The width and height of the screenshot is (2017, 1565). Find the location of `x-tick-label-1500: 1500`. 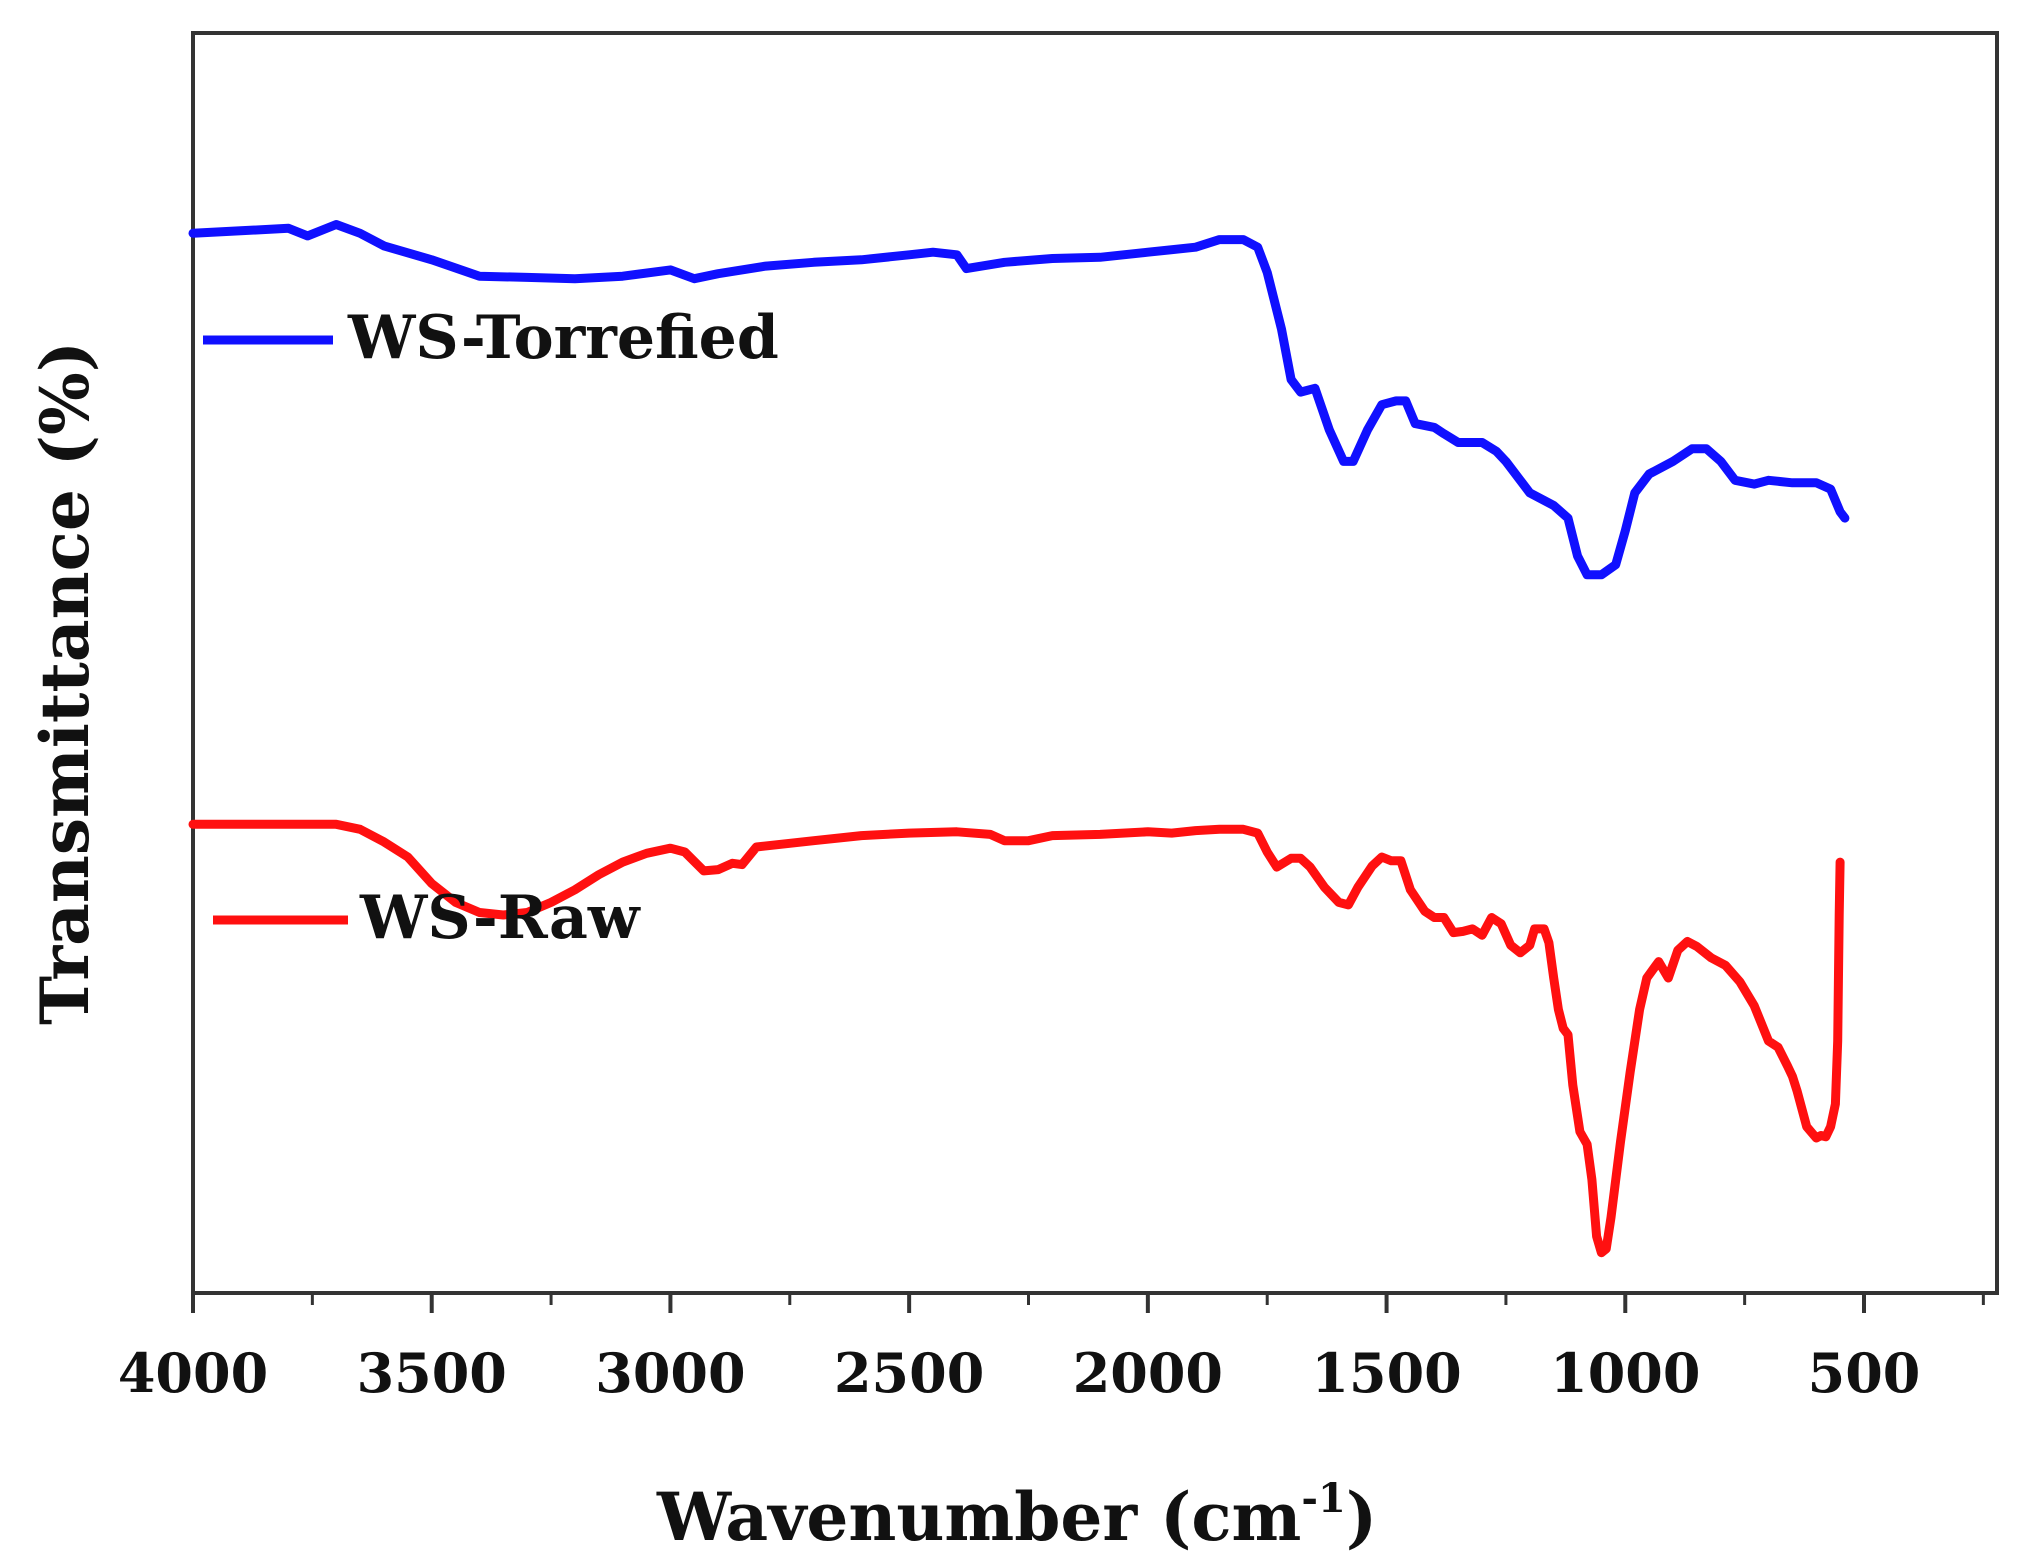

x-tick-label-1500: 1500 is located at coordinates (1386, 1373).